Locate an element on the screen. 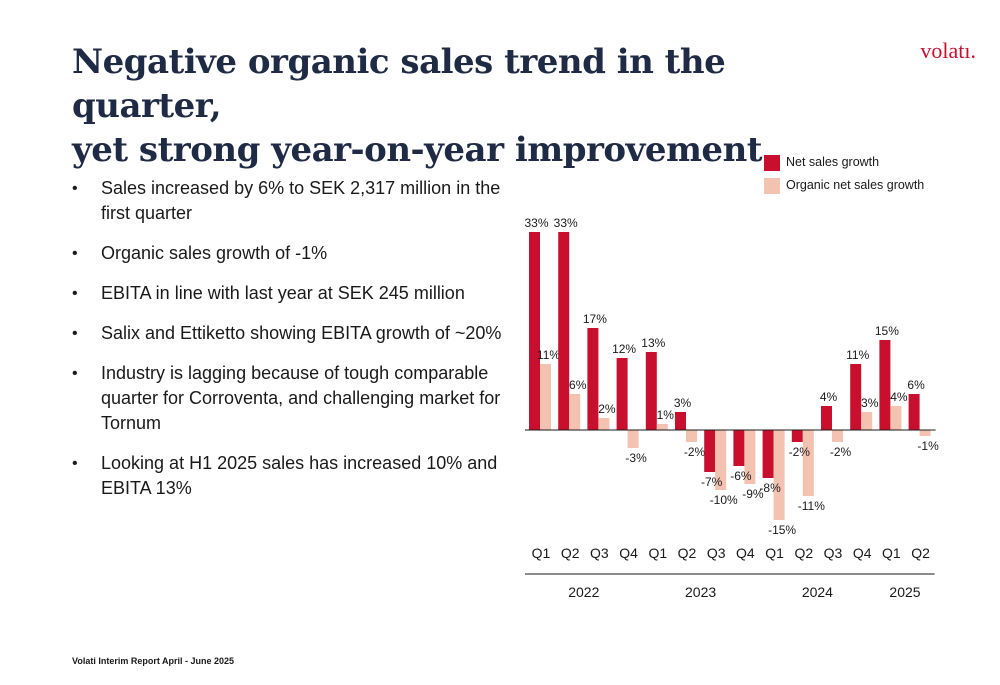 The height and width of the screenshot is (685, 1000). data-label-net: 11% is located at coordinates (857, 355).